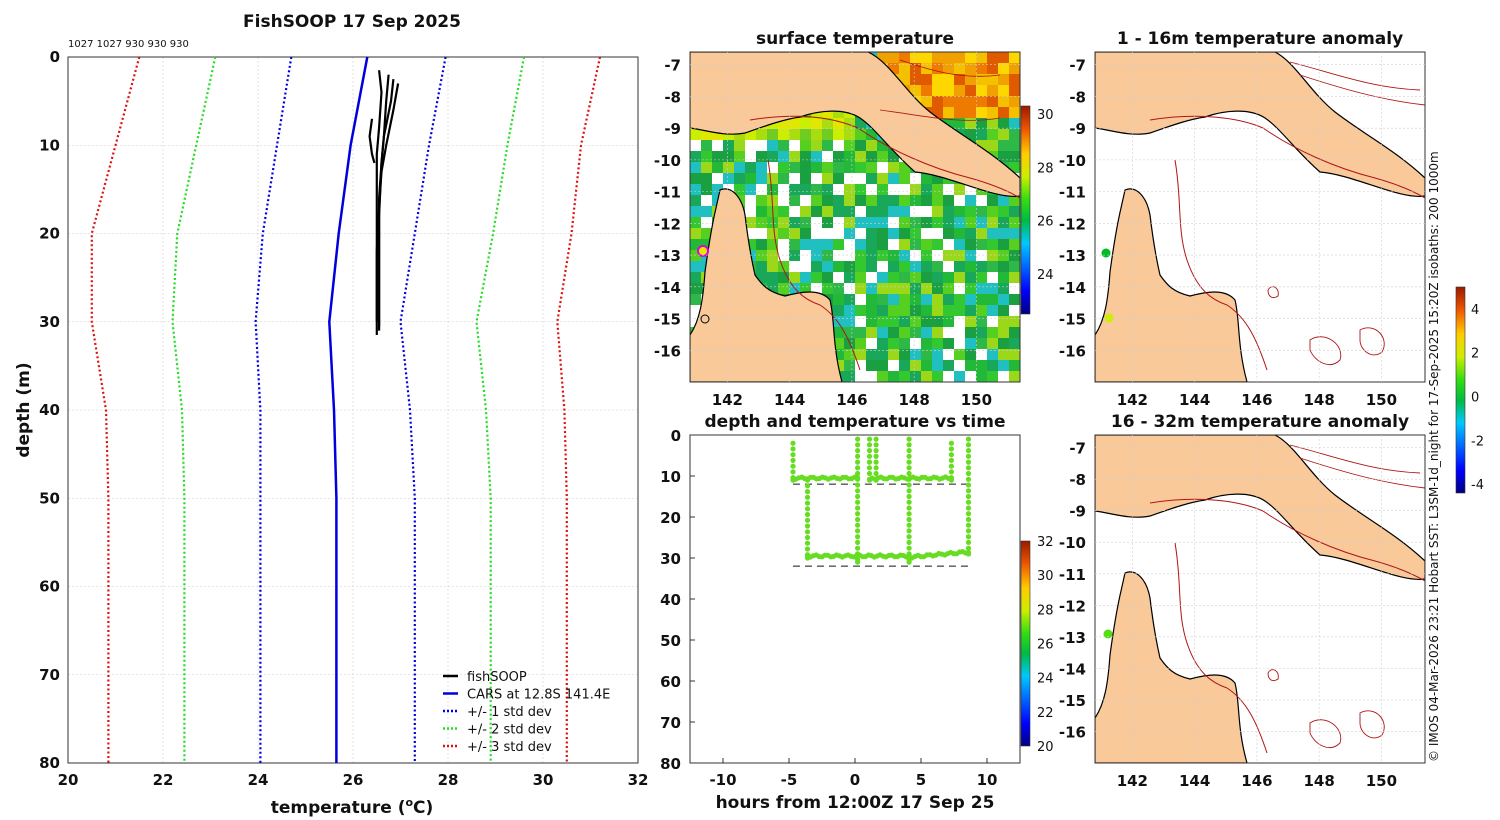 Image resolution: width=1500 pixels, height=820 pixels. What do you see at coordinates (670, 518) in the screenshot?
I see `timeseries-y-tick: 20` at bounding box center [670, 518].